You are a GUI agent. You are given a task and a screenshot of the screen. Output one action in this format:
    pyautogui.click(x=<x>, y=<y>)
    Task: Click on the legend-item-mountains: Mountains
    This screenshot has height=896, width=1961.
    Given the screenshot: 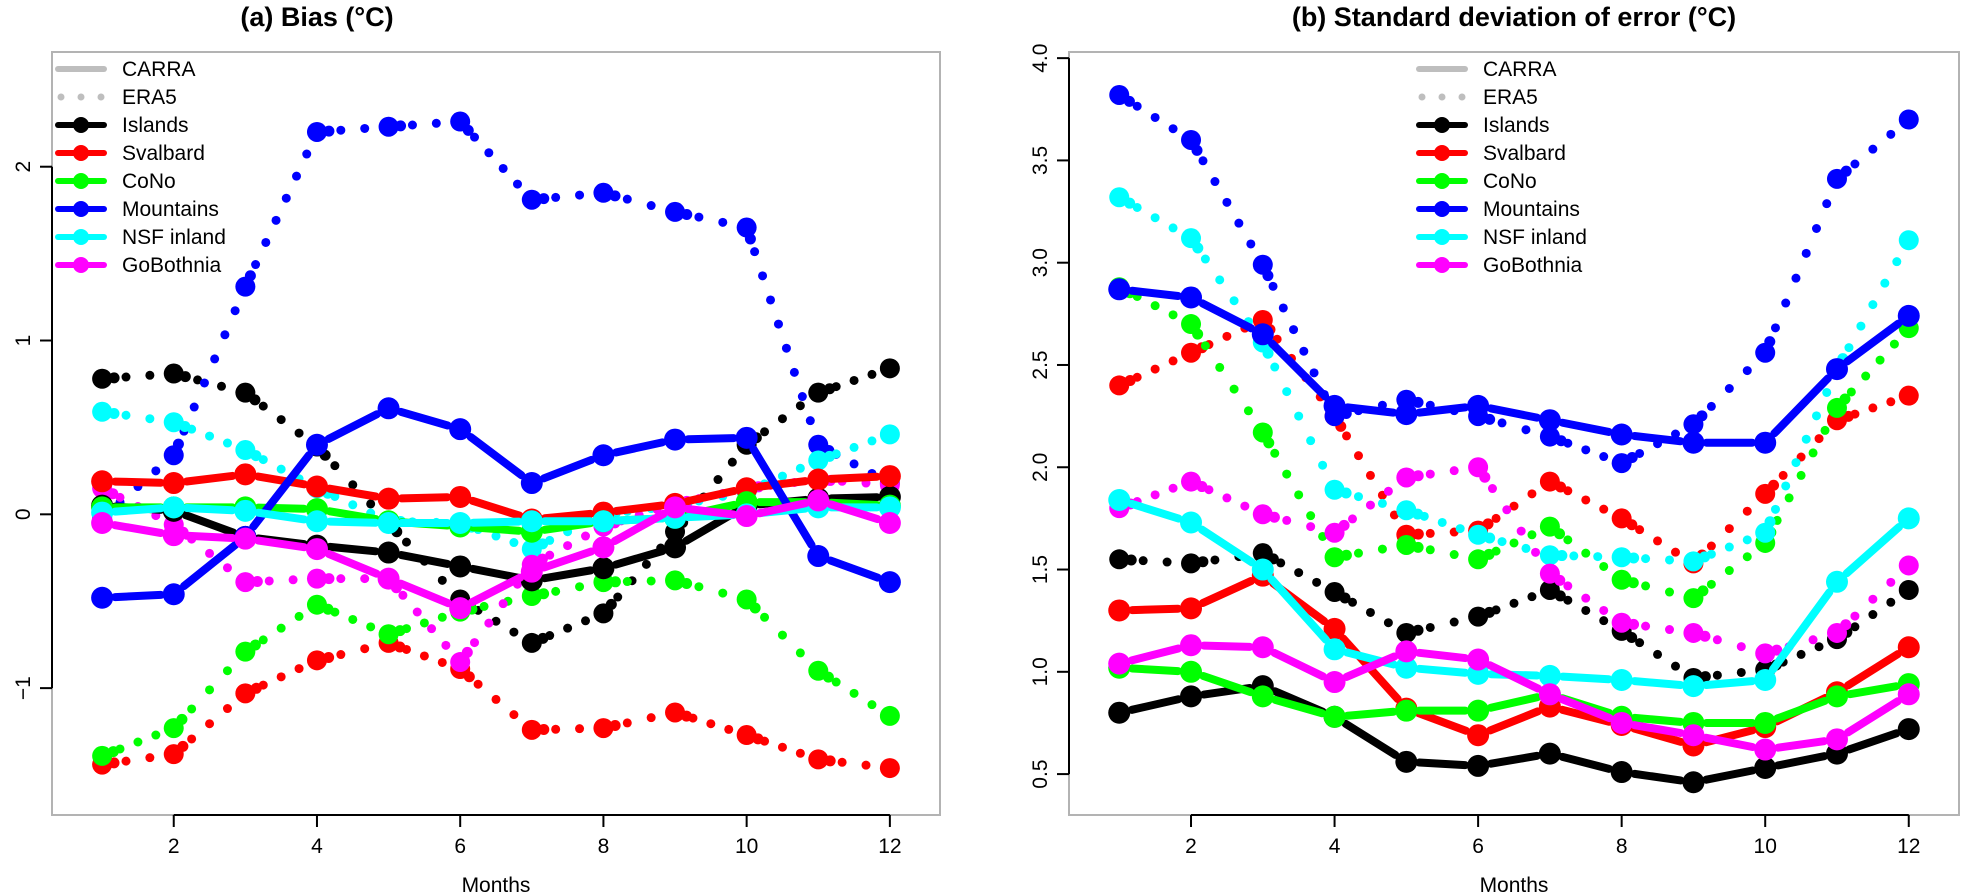 What is the action you would take?
    pyautogui.click(x=1498, y=209)
    